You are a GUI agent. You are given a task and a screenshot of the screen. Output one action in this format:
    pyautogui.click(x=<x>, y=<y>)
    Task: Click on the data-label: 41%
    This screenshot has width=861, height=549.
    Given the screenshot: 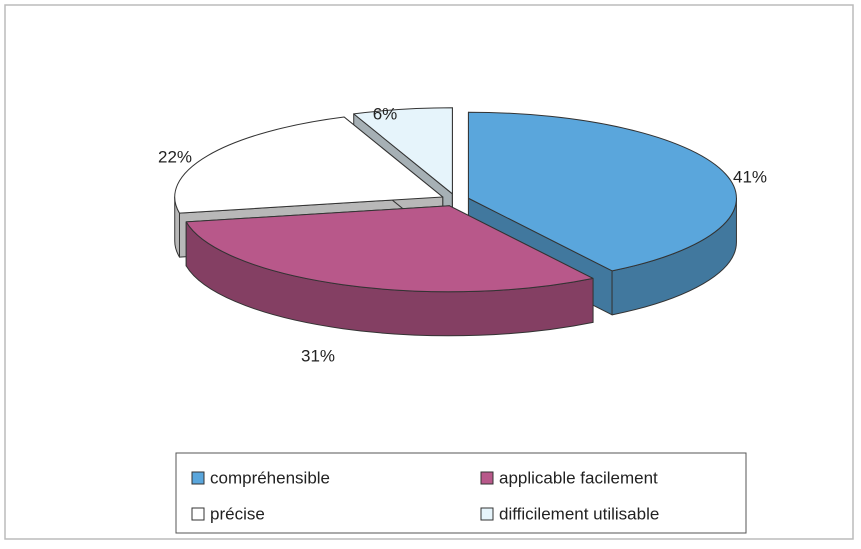 What is the action you would take?
    pyautogui.click(x=750, y=176)
    